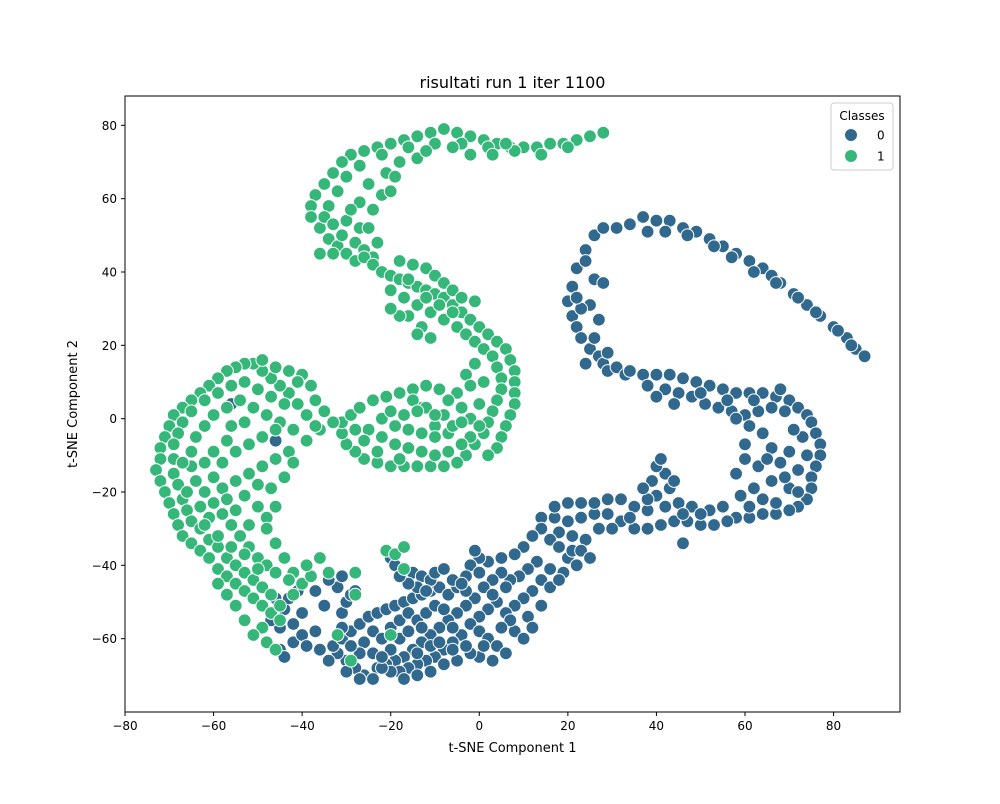  What do you see at coordinates (479, 726) in the screenshot?
I see `x-tick-label: 0` at bounding box center [479, 726].